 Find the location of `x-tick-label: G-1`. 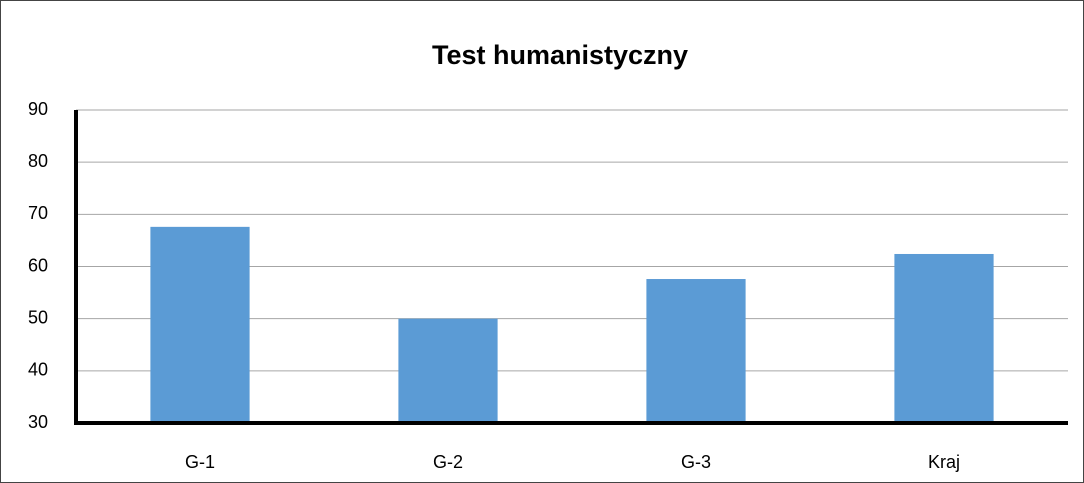

x-tick-label: G-1 is located at coordinates (200, 462).